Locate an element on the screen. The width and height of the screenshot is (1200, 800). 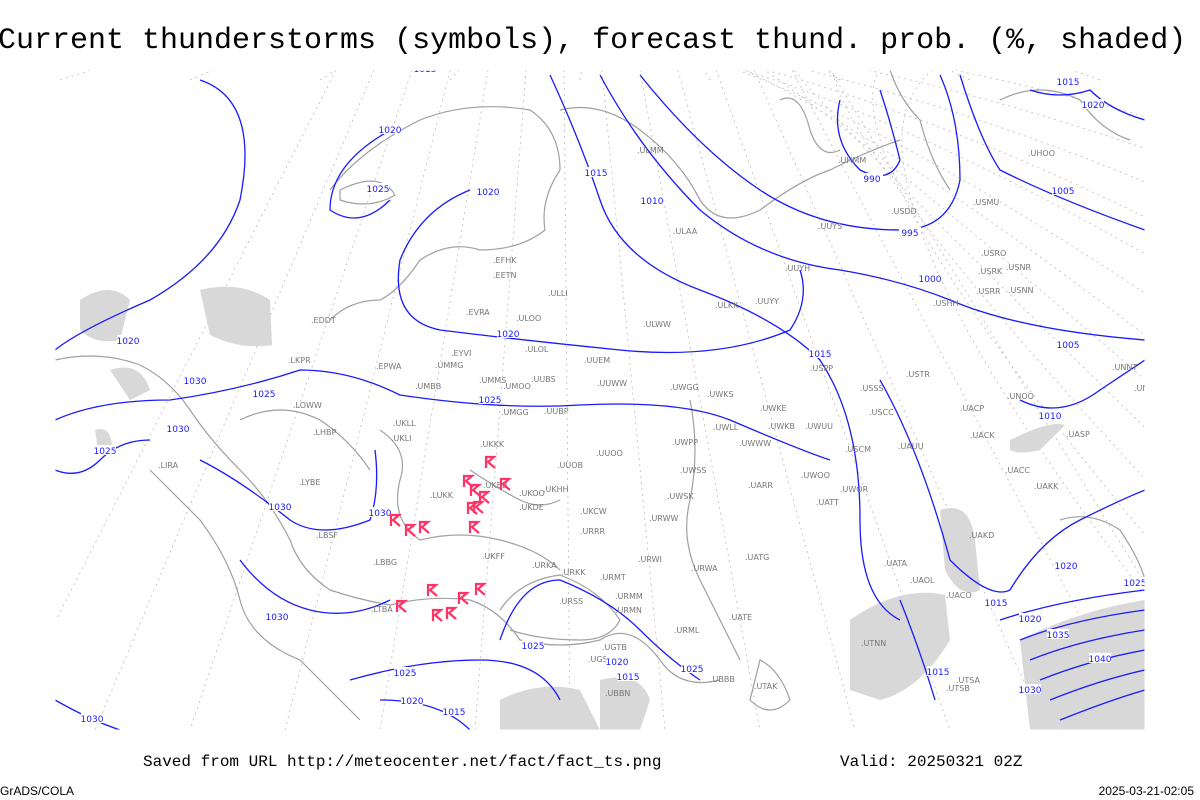
station-label: .UKLI is located at coordinates (401, 438).